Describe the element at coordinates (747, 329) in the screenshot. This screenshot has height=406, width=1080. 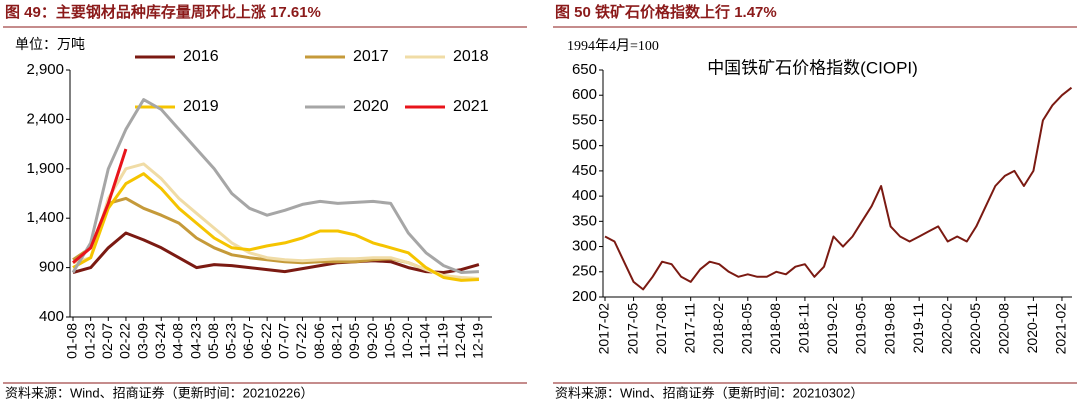
I see `x-tick-label: 2018-05` at that location.